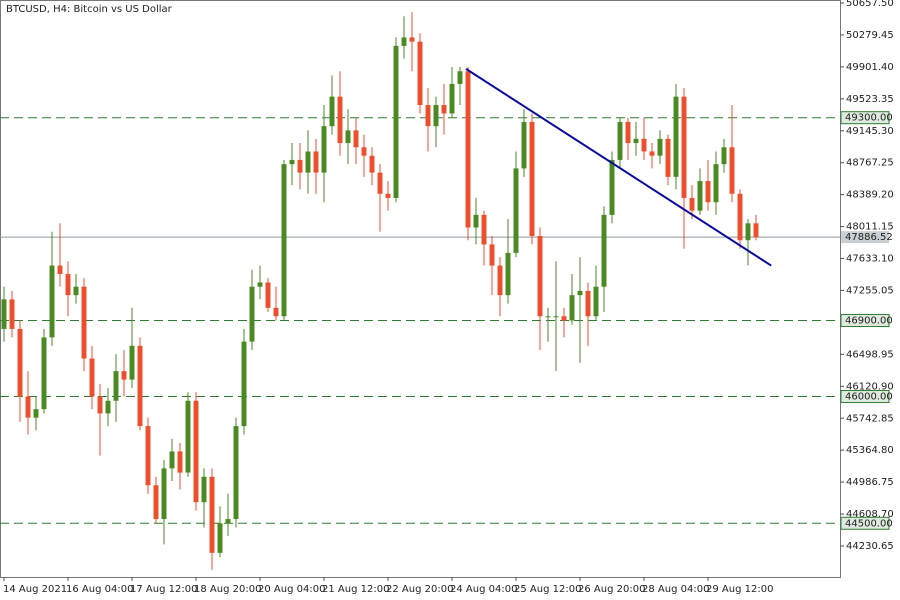  What do you see at coordinates (739, 589) in the screenshot?
I see `x-tick-label: 29 Aug 12:00` at bounding box center [739, 589].